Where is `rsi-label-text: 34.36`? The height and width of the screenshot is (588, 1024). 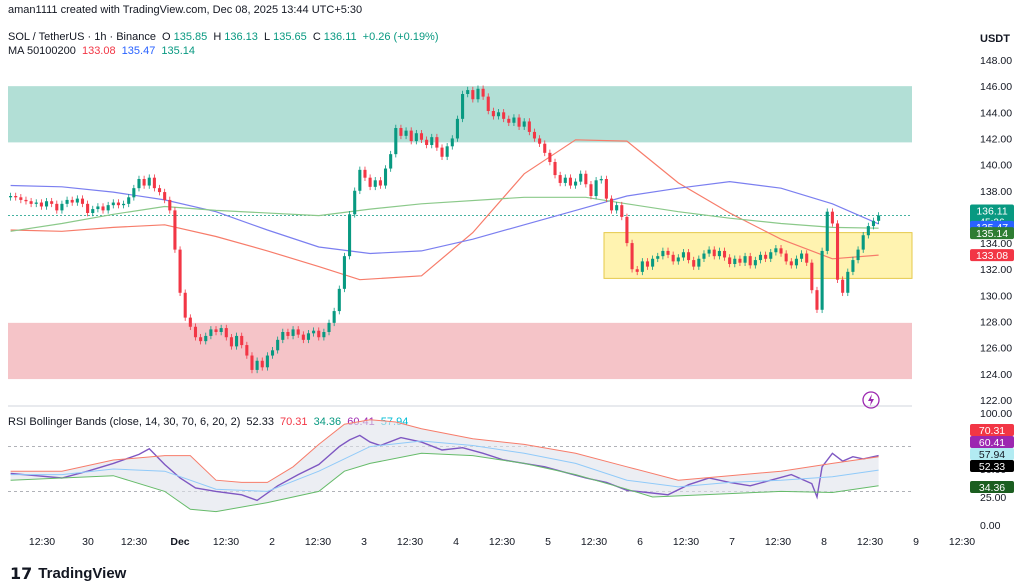 rsi-label-text: 34.36 is located at coordinates (992, 488).